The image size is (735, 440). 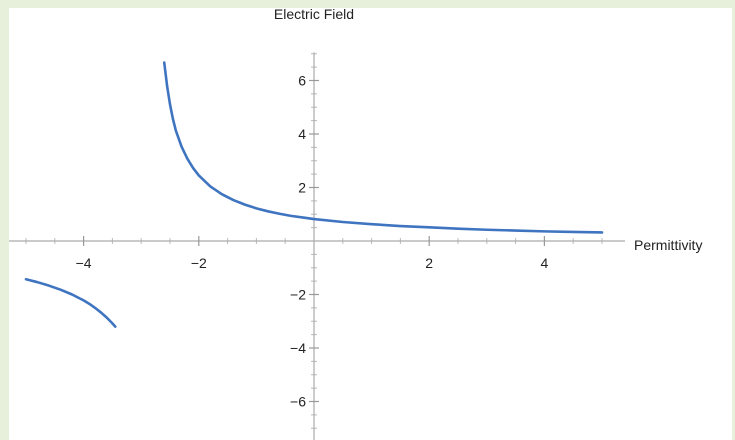 I want to click on curve-segment, so click(x=70, y=302).